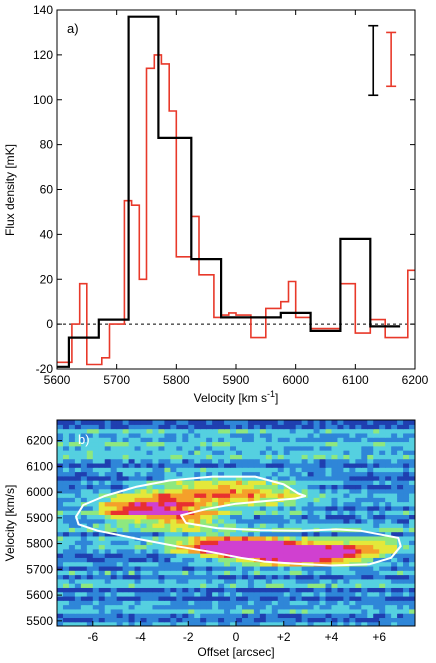  What do you see at coordinates (379, 637) in the screenshot?
I see `x-tick-label: +6` at bounding box center [379, 637].